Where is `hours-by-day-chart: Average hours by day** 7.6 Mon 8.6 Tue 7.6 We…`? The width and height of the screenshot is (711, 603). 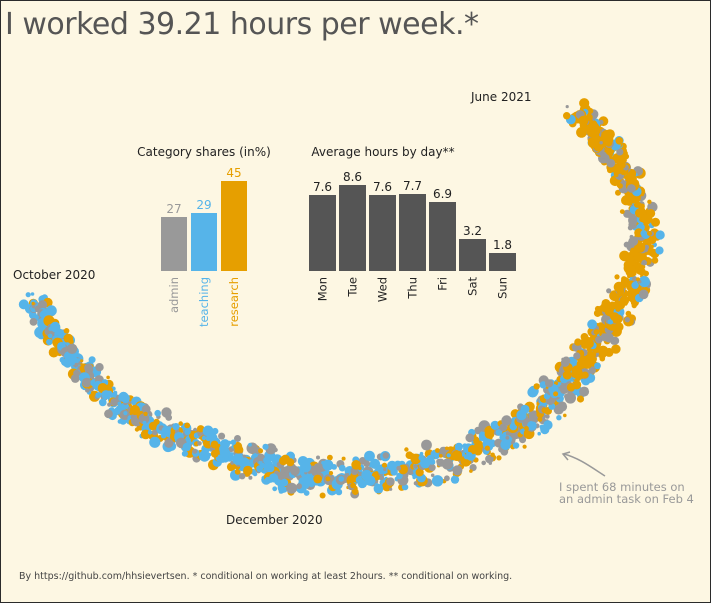
hours-by-day-chart: Average hours by day** 7.6 Mon 8.6 Tue 7.6 We… is located at coordinates (412, 223).